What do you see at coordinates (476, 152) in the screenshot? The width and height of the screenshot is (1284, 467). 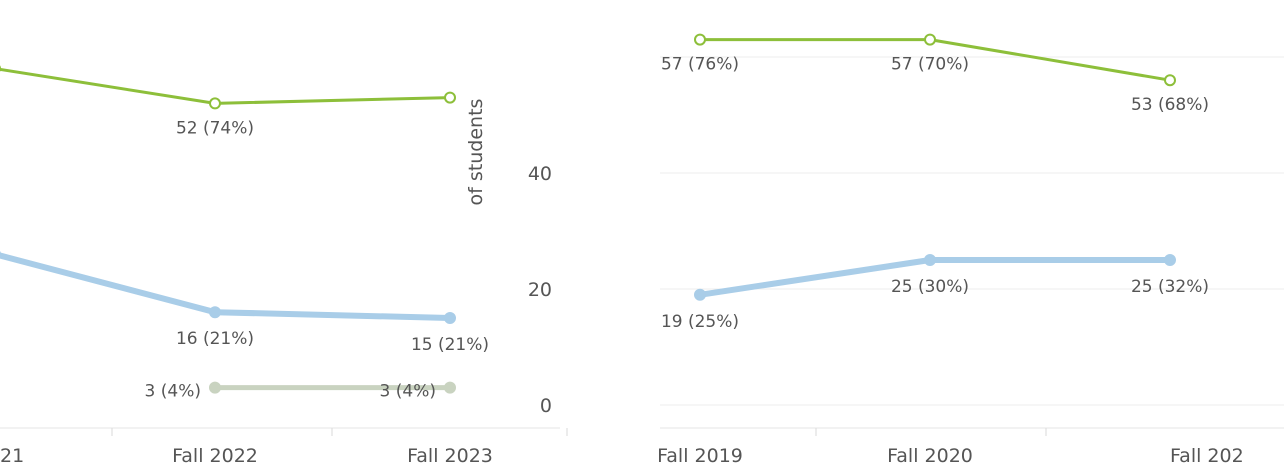 I see `y-axis-title: of students` at bounding box center [476, 152].